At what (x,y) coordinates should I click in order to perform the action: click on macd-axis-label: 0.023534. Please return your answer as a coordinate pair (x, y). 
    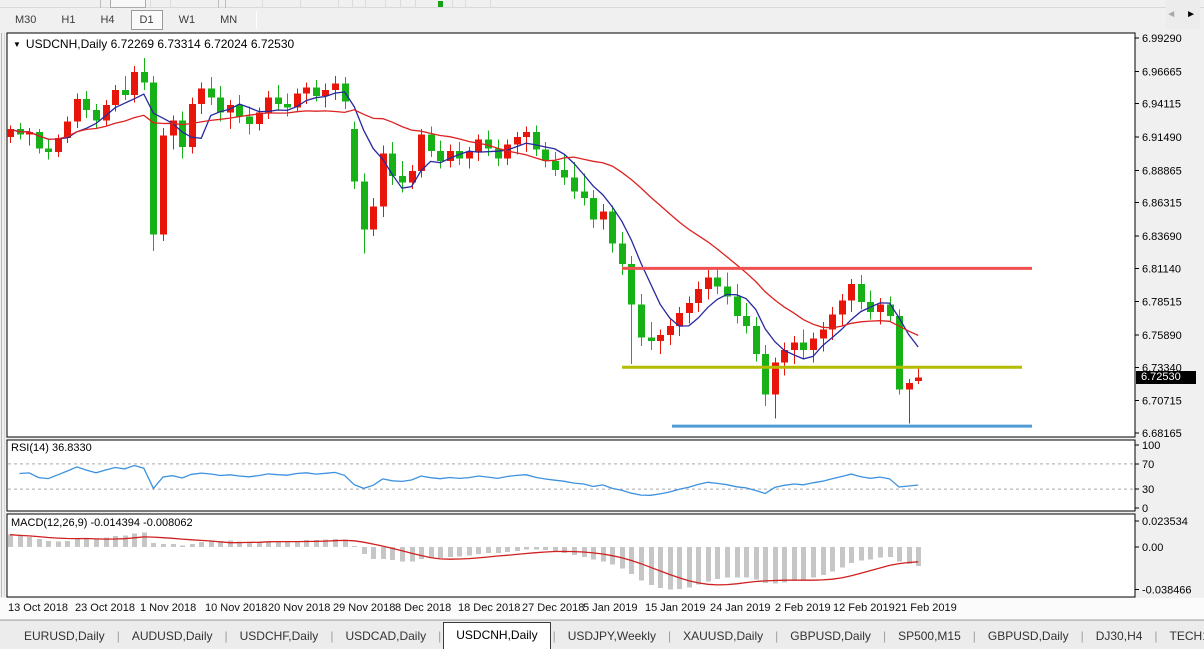
    Looking at the image, I should click on (1165, 522).